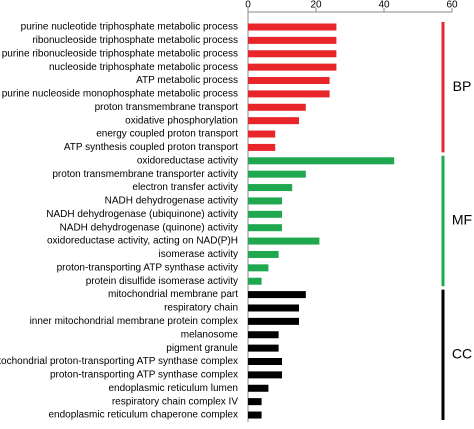  I want to click on y-tick-label: electron transfer activity, so click(185, 187).